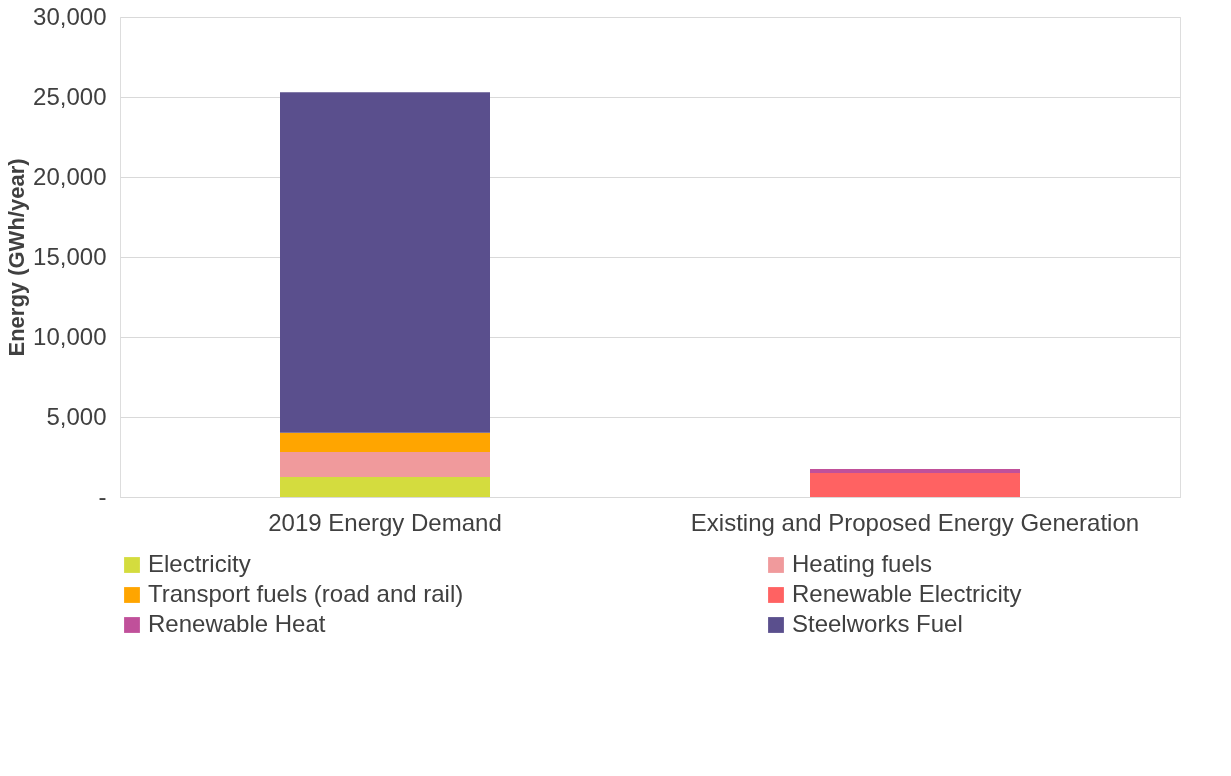  Describe the element at coordinates (199, 563) in the screenshot. I see `legend-label: Electricity` at that location.